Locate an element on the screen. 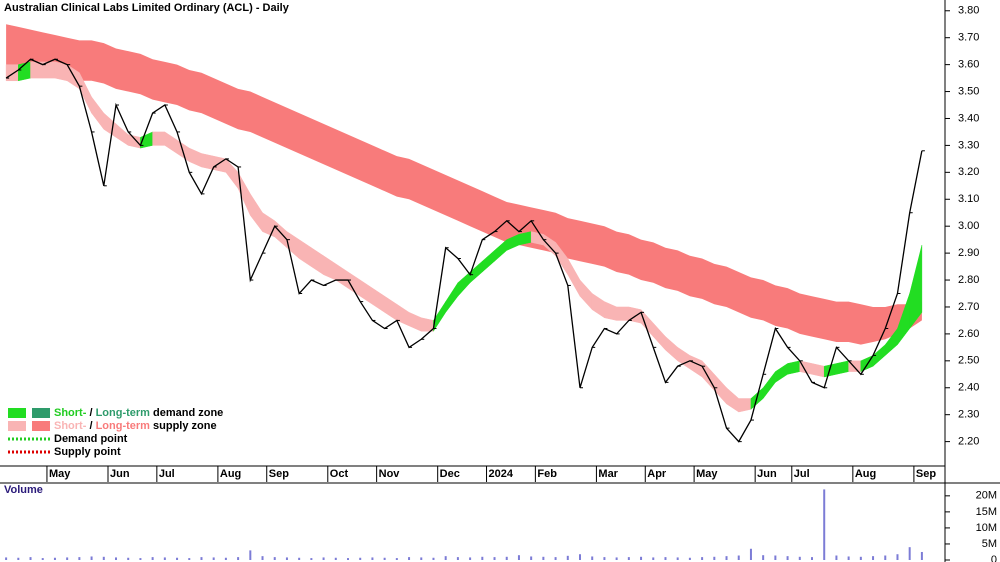  y-tick-label: 3.00 is located at coordinates (968, 226).